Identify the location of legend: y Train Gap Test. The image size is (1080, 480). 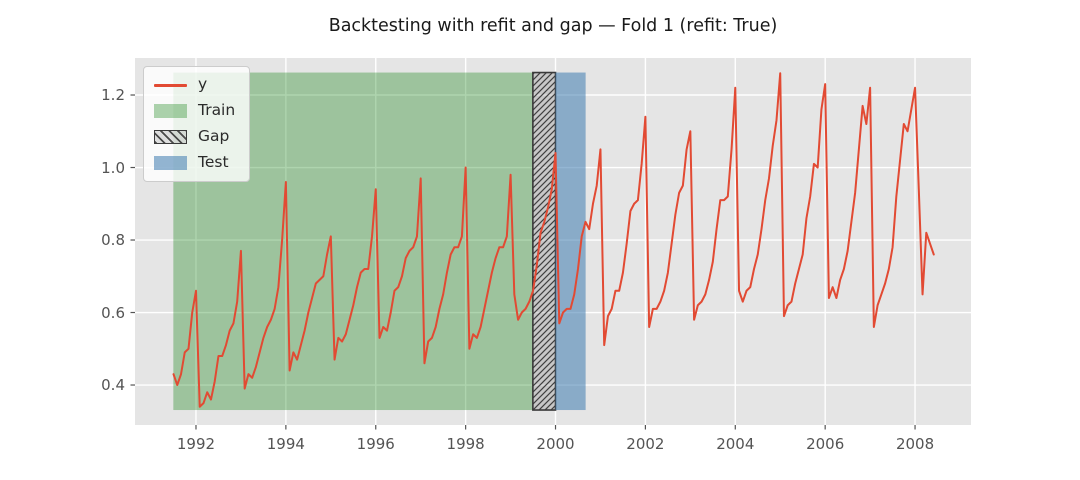
(197, 124).